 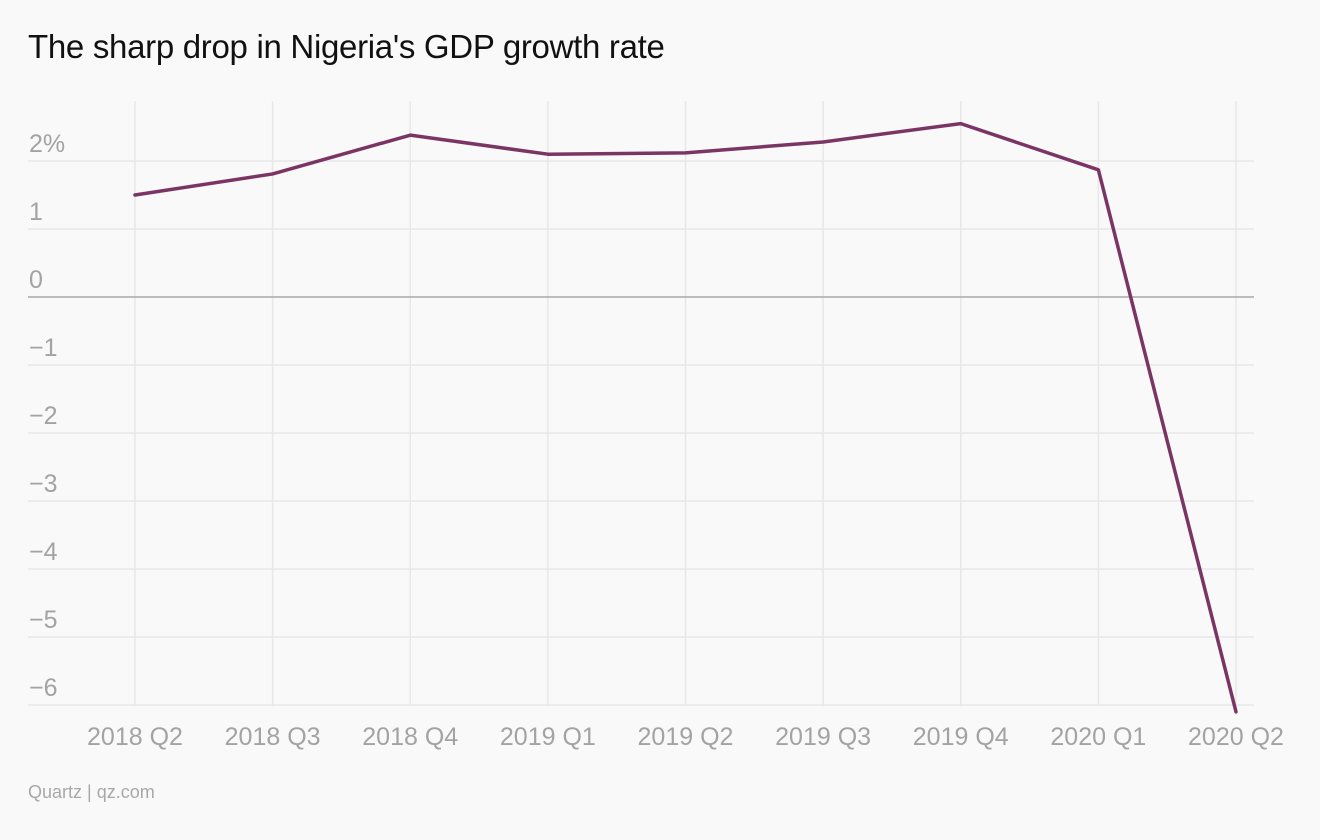 I want to click on y-axis-ticks: 2% 1 0 −1 −2 −3 −4 −5 −6, so click(x=47, y=416).